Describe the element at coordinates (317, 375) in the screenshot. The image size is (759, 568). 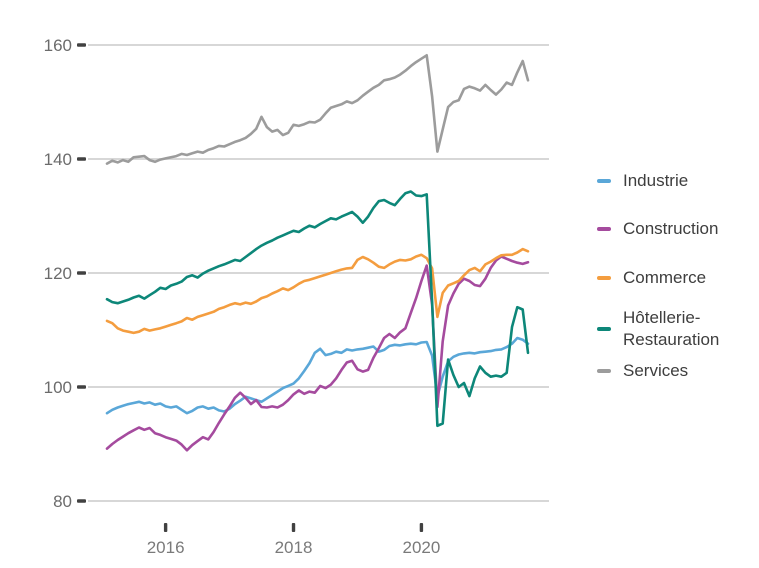
I see `series-line-industrie` at that location.